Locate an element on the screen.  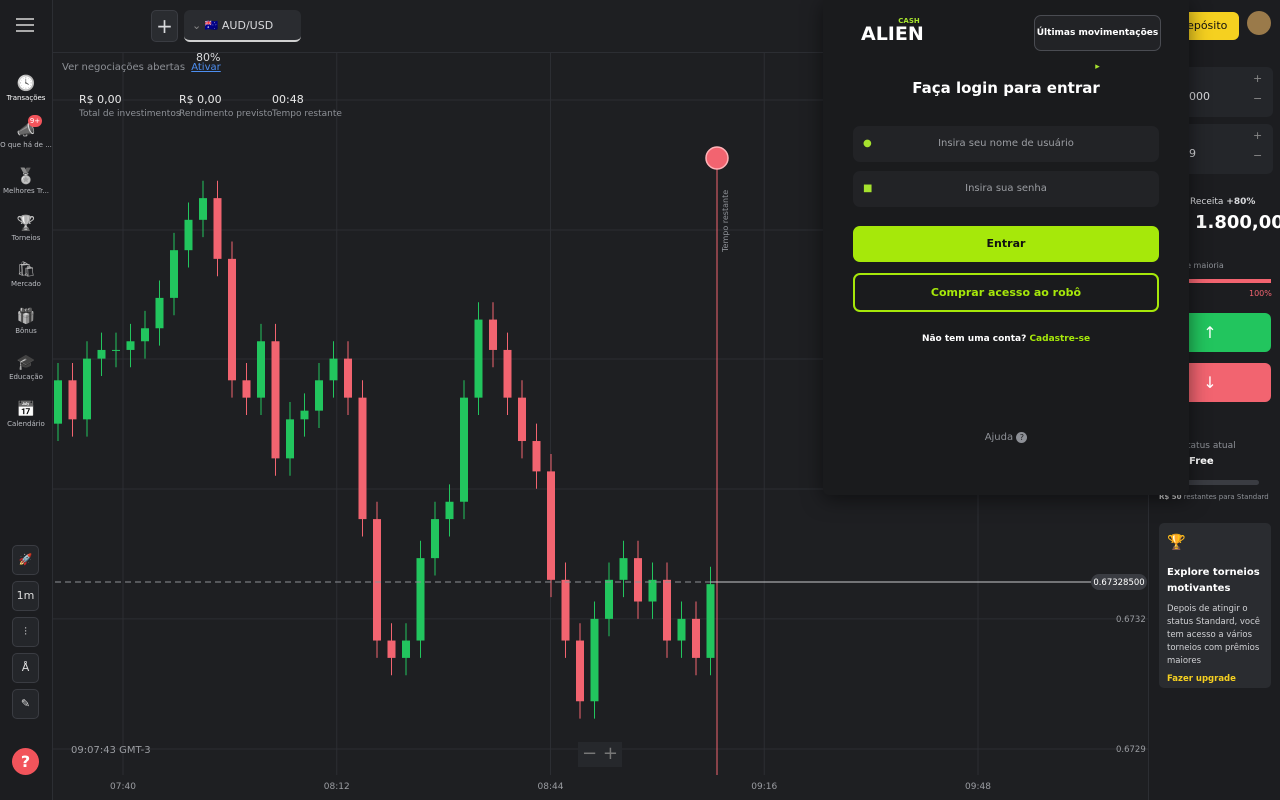
indicator-tool: Å is located at coordinates (25, 668).